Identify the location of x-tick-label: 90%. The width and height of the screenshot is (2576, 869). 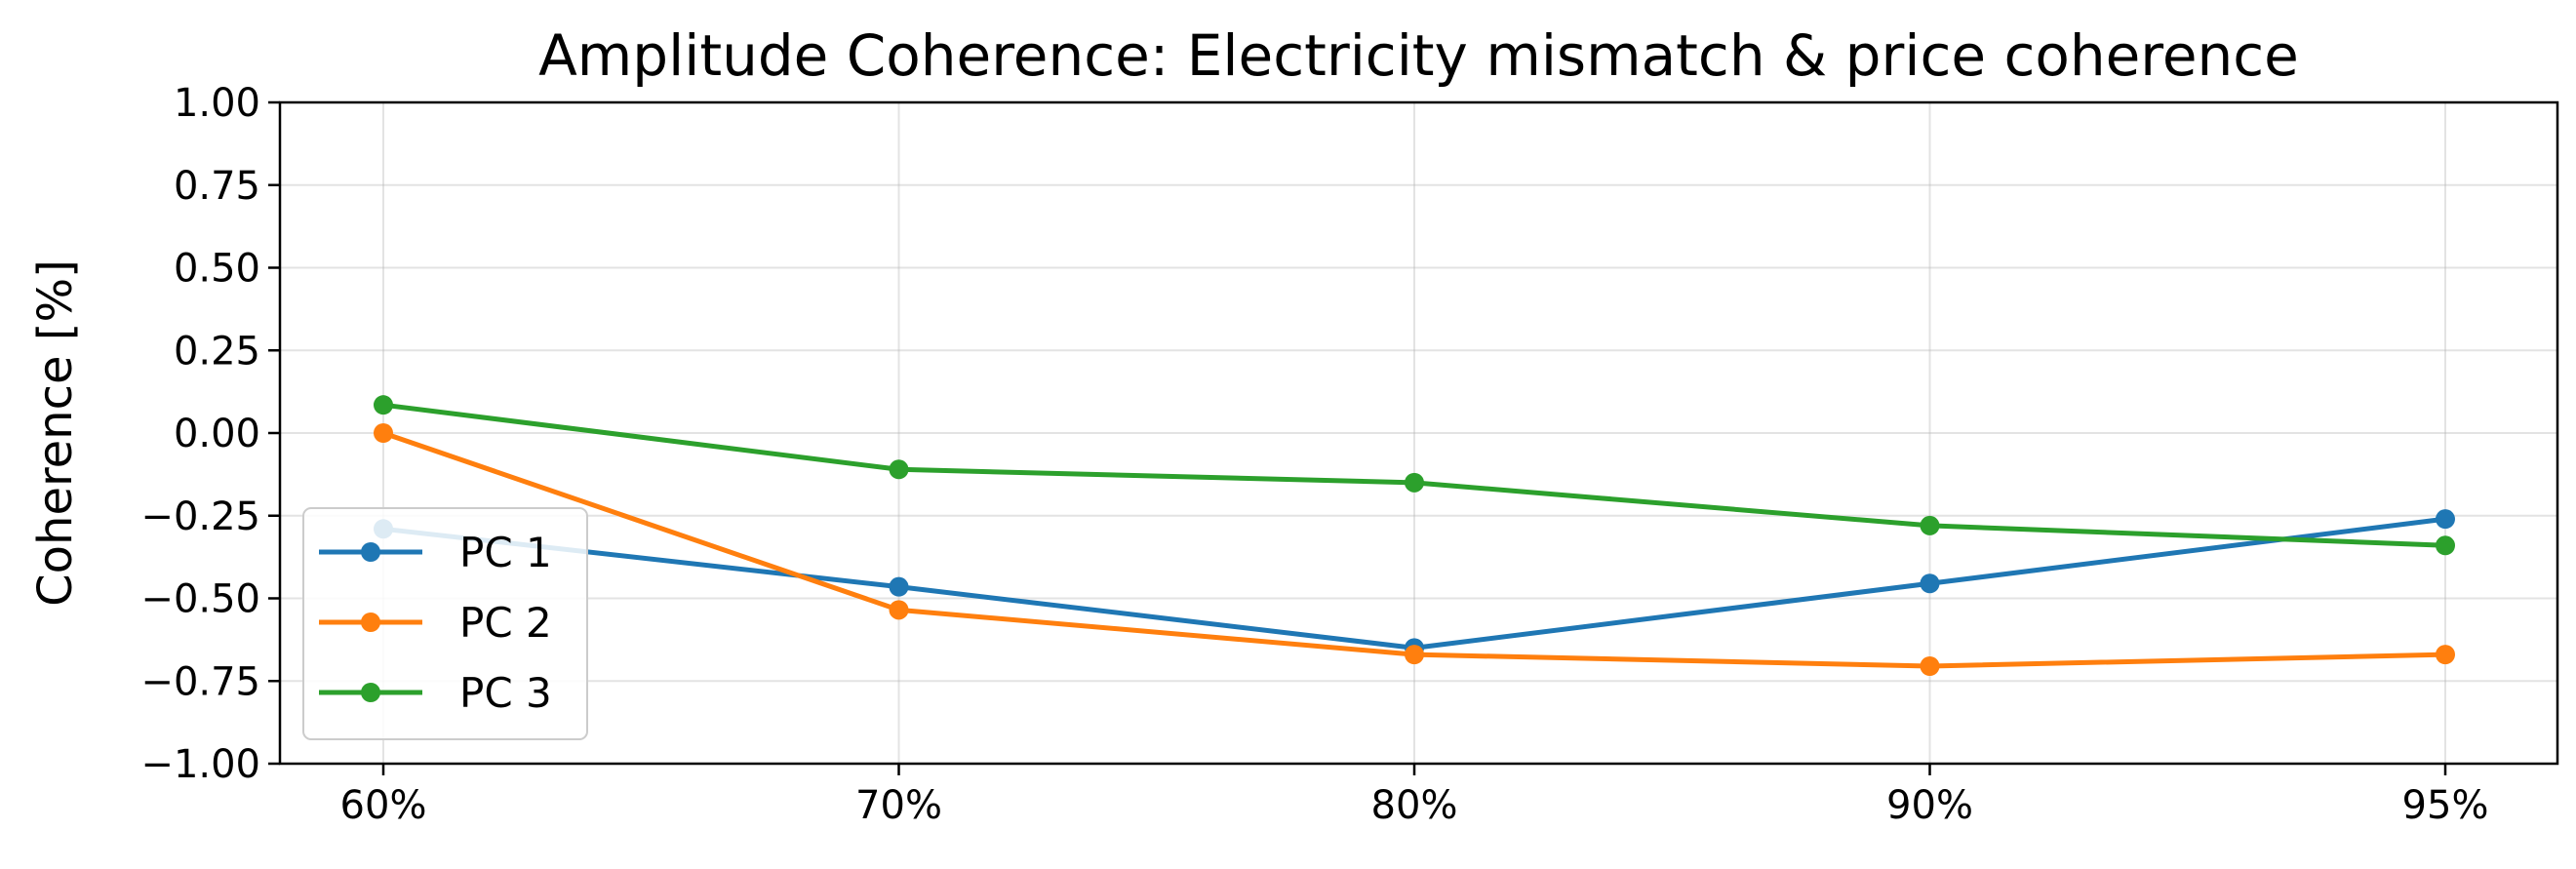
(1929, 805).